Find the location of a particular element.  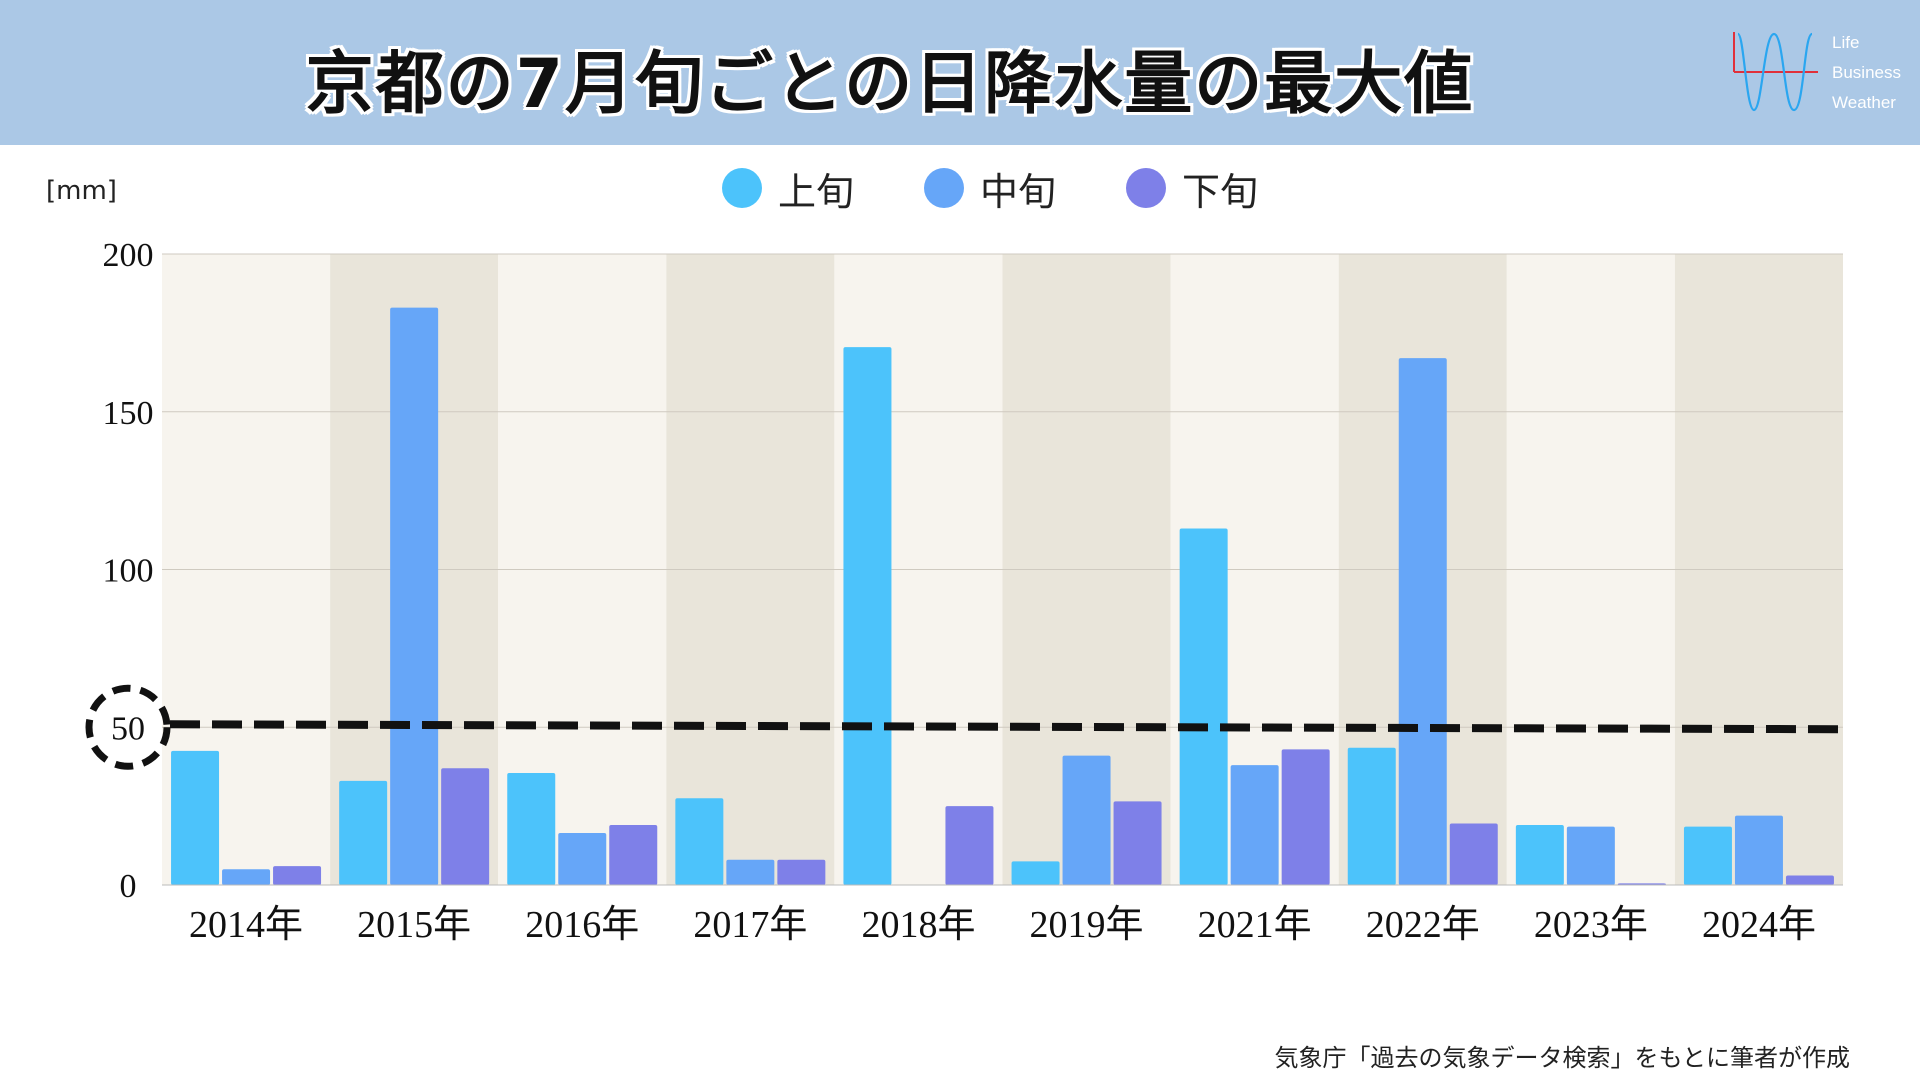

legend-label-early: 上旬 is located at coordinates (815, 191).